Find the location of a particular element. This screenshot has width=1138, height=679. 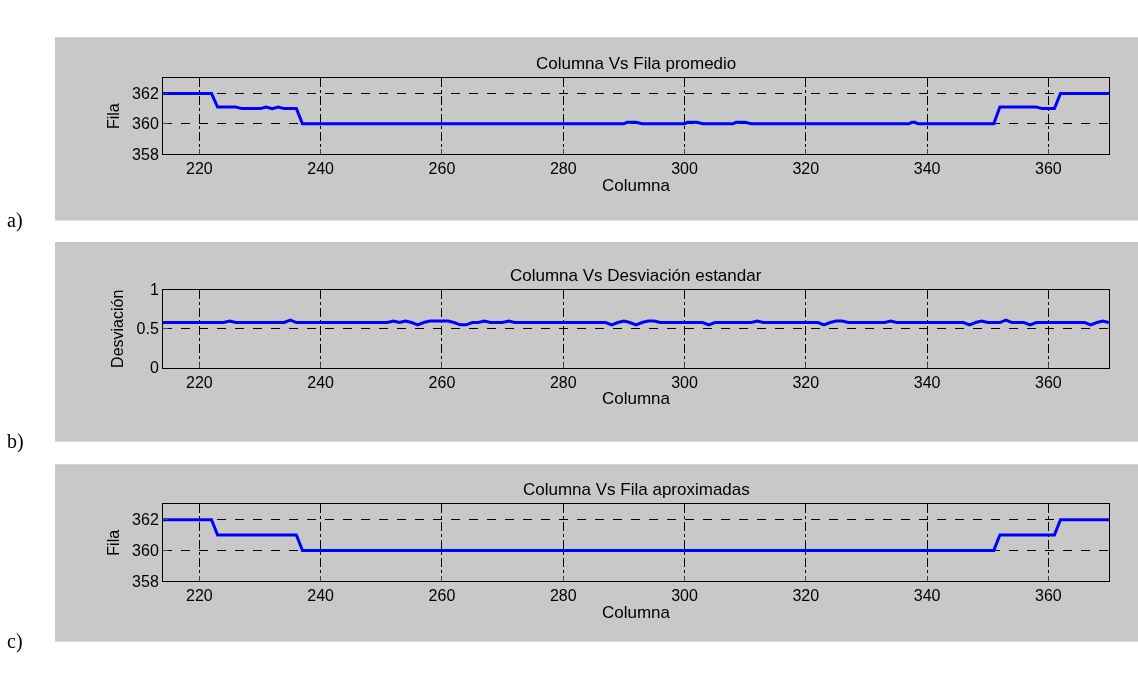

text: c) is located at coordinates (15, 641).